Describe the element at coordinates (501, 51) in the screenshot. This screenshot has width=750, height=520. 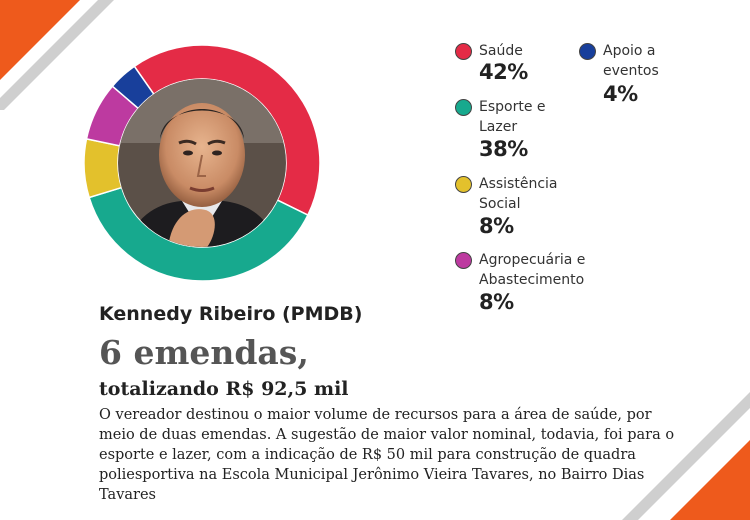
I see `legend-label: Saúde` at that location.